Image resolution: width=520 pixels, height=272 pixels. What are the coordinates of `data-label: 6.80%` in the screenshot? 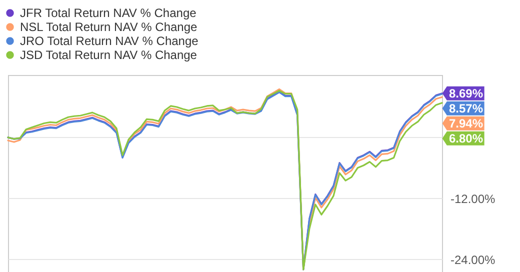 It's located at (466, 138).